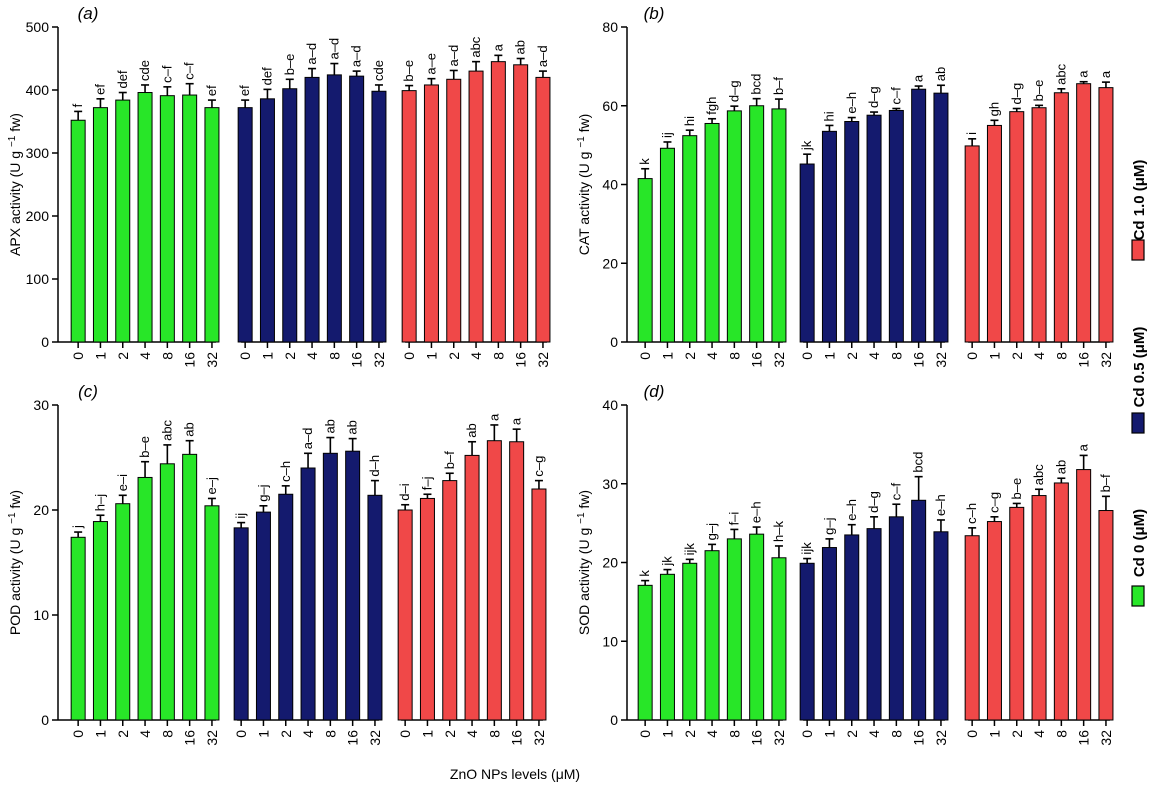  What do you see at coordinates (374, 466) in the screenshot?
I see `significance-label: d–h` at bounding box center [374, 466].